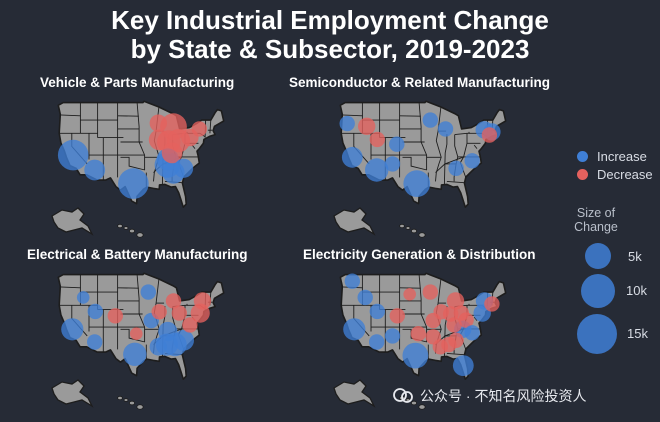  I want to click on panel-title-semiconductor: Semiconductor & Related Manufacturing, so click(420, 82).